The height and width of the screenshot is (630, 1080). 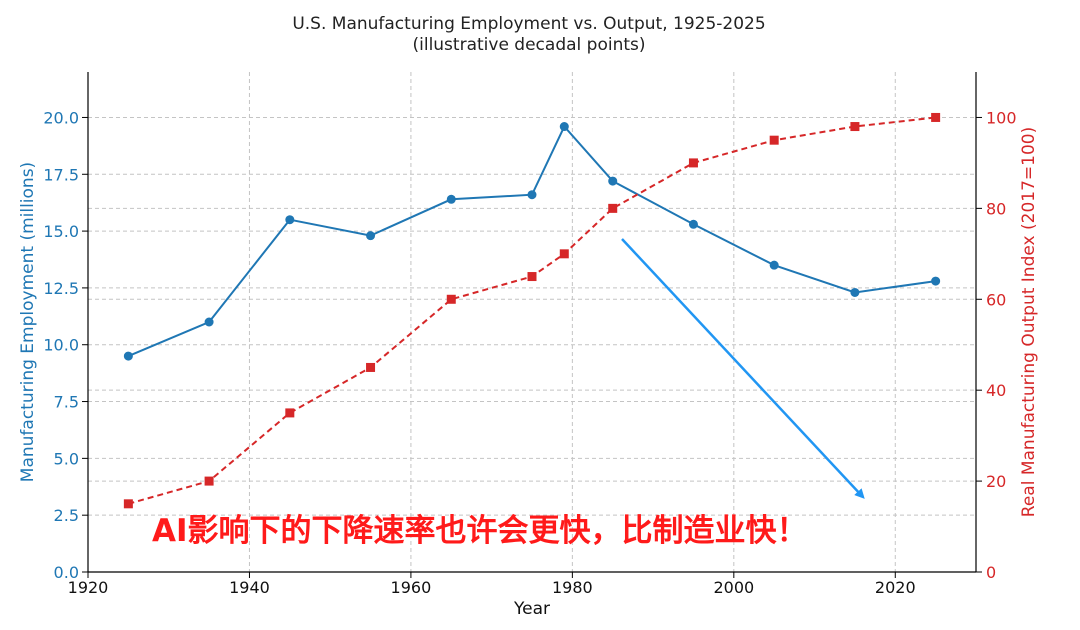 I want to click on y-right-tick-label: 80, so click(x=996, y=208).